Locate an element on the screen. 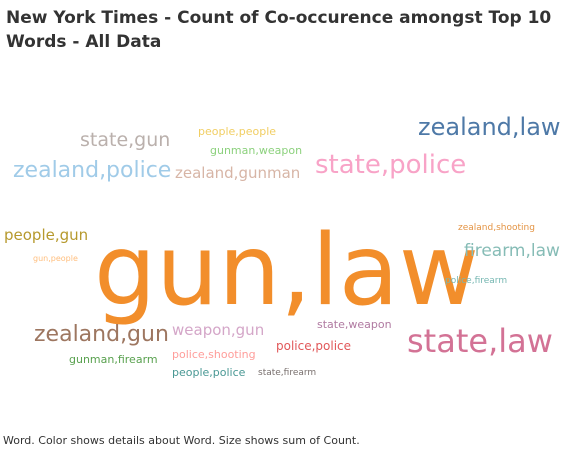  word-zealand-shooting: zealand,shooting is located at coordinates (496, 228).